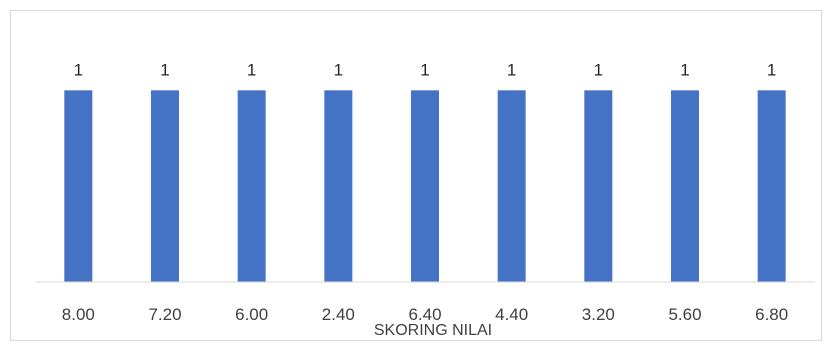 The width and height of the screenshot is (832, 345). Describe the element at coordinates (433, 330) in the screenshot. I see `x-axis-title: SKORING NILAI` at that location.